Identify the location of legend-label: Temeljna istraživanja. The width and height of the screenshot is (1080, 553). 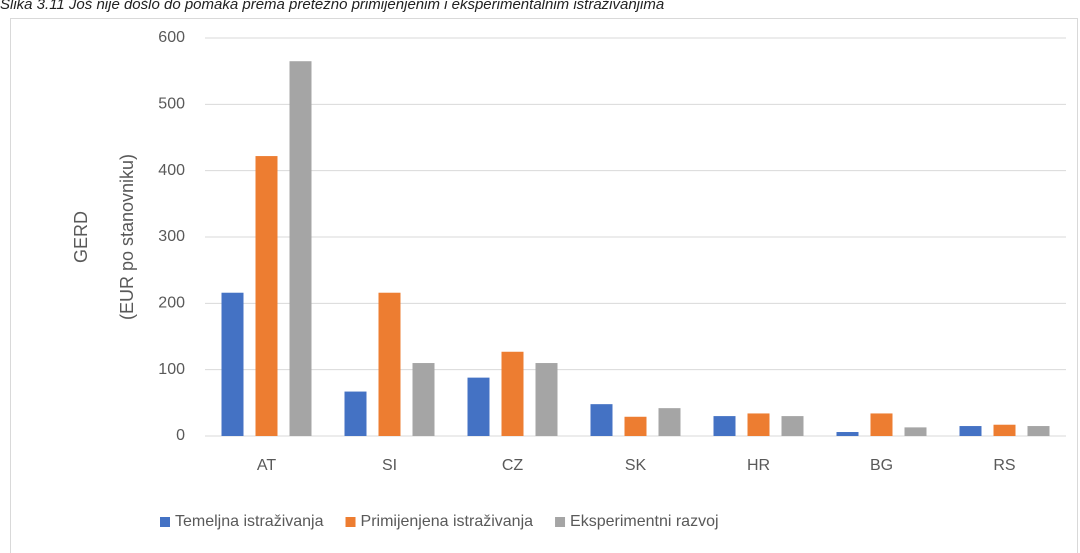
(249, 521).